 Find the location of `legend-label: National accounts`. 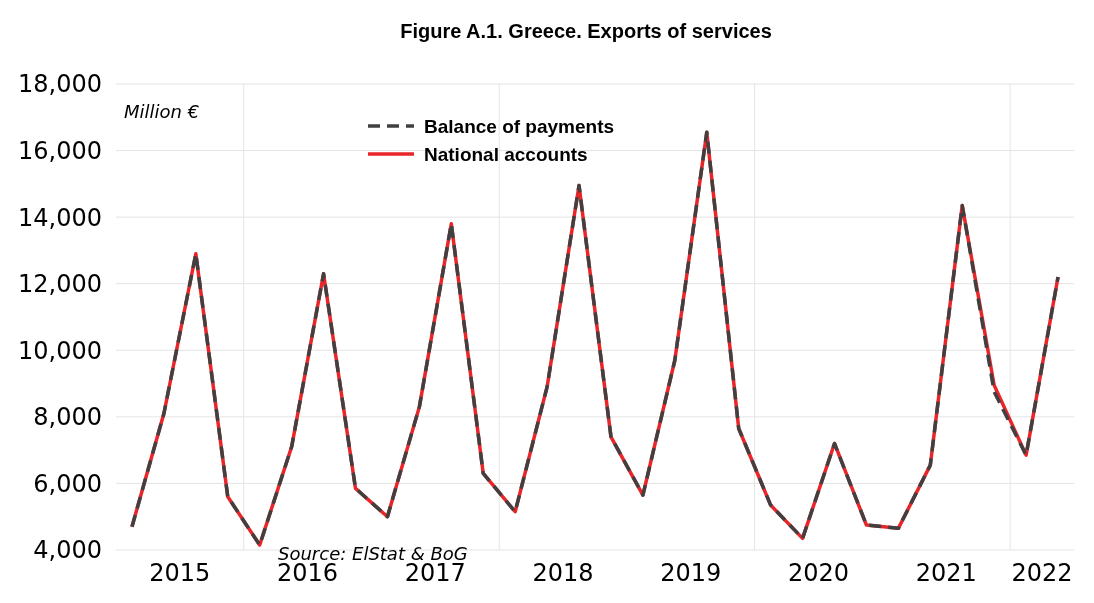

legend-label: National accounts is located at coordinates (506, 154).